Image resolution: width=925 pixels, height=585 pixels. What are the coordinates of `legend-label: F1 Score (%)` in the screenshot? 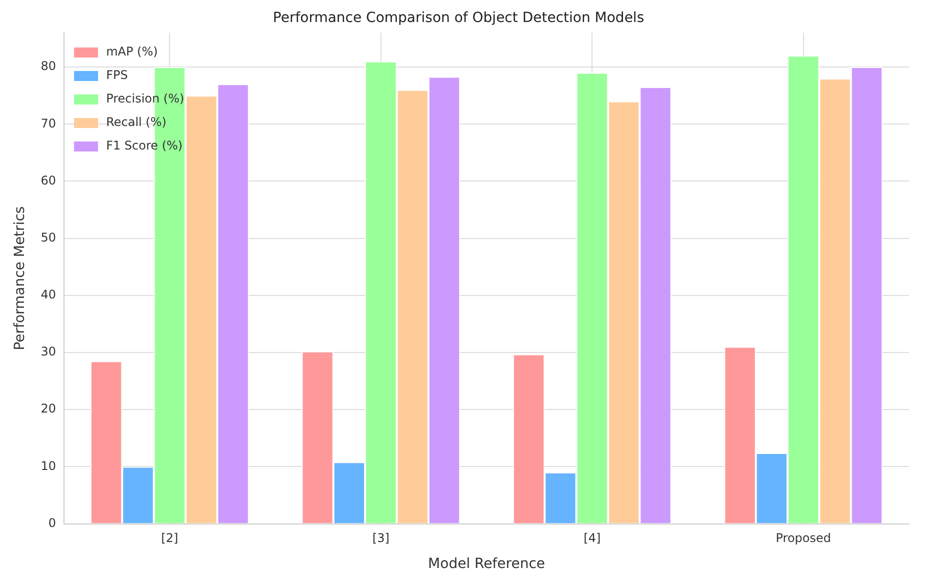 It's located at (144, 145).